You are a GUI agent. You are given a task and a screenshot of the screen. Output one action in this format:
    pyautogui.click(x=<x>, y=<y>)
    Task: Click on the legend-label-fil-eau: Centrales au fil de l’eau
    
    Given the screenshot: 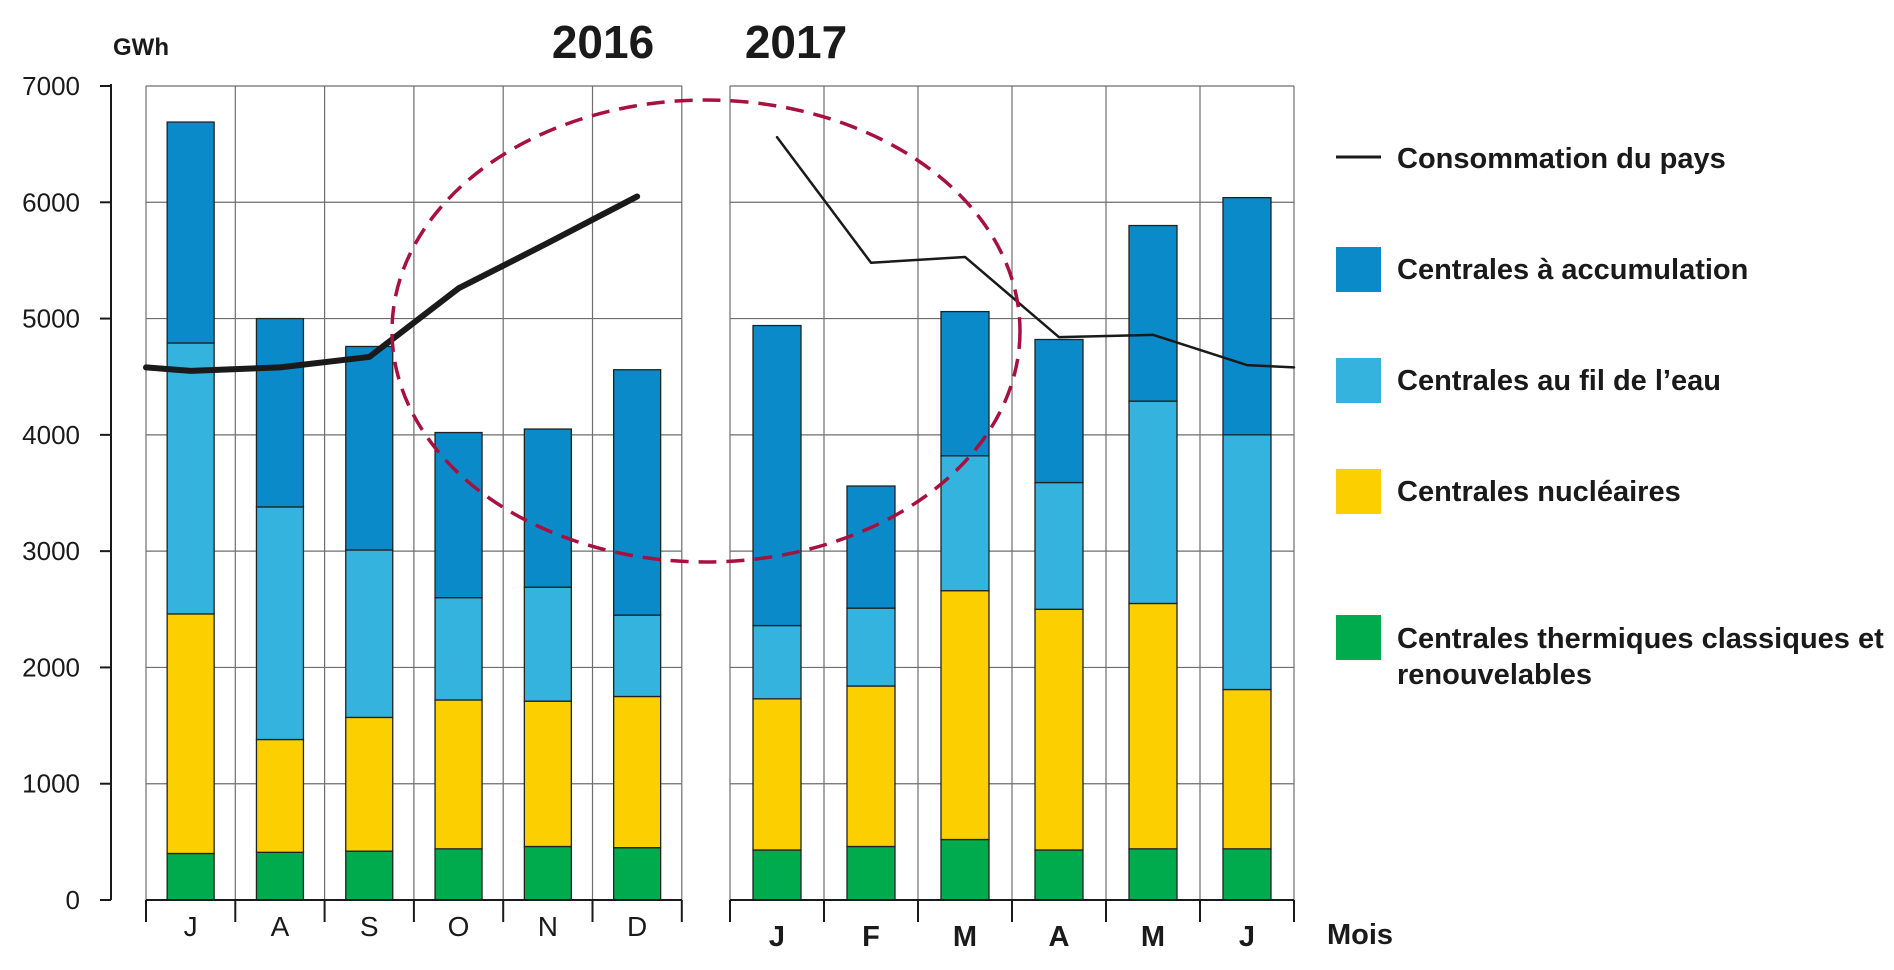 What is the action you would take?
    pyautogui.click(x=1559, y=381)
    